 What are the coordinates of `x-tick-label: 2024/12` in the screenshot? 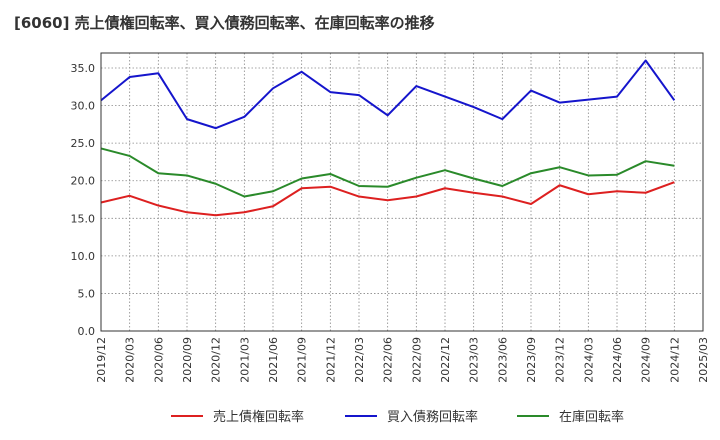 It's located at (674, 360).